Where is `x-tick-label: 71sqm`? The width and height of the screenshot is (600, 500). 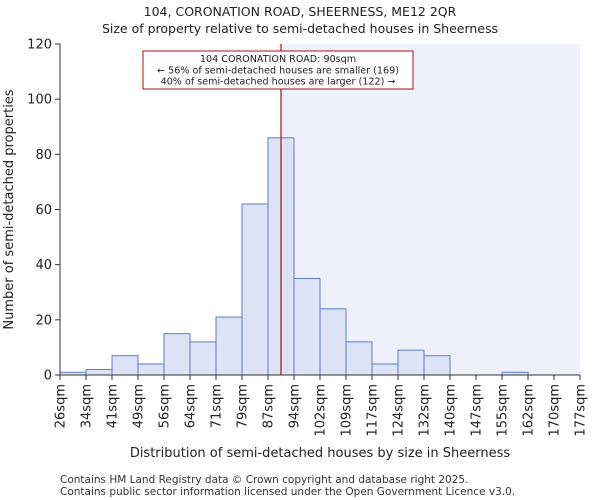 x-tick-label: 71sqm is located at coordinates (217, 406).